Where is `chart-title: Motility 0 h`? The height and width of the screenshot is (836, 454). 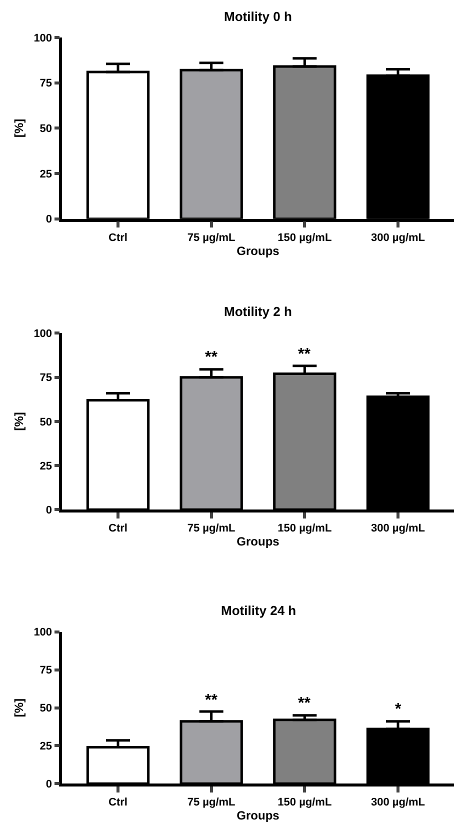
chart-title: Motility 0 h is located at coordinates (258, 16).